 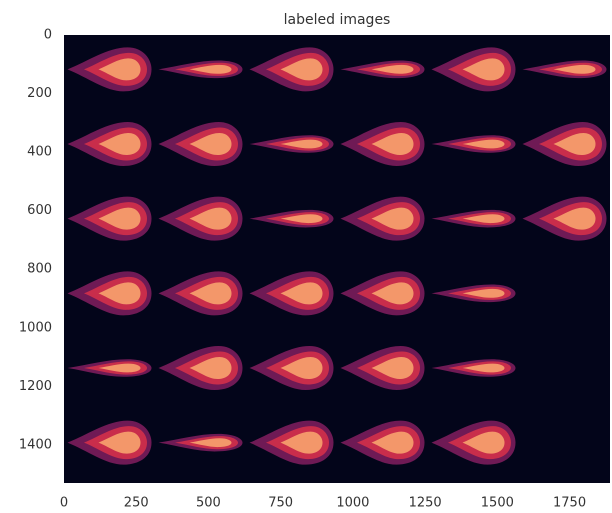 What do you see at coordinates (39, 210) in the screenshot?
I see `y-tick-label: 600` at bounding box center [39, 210].